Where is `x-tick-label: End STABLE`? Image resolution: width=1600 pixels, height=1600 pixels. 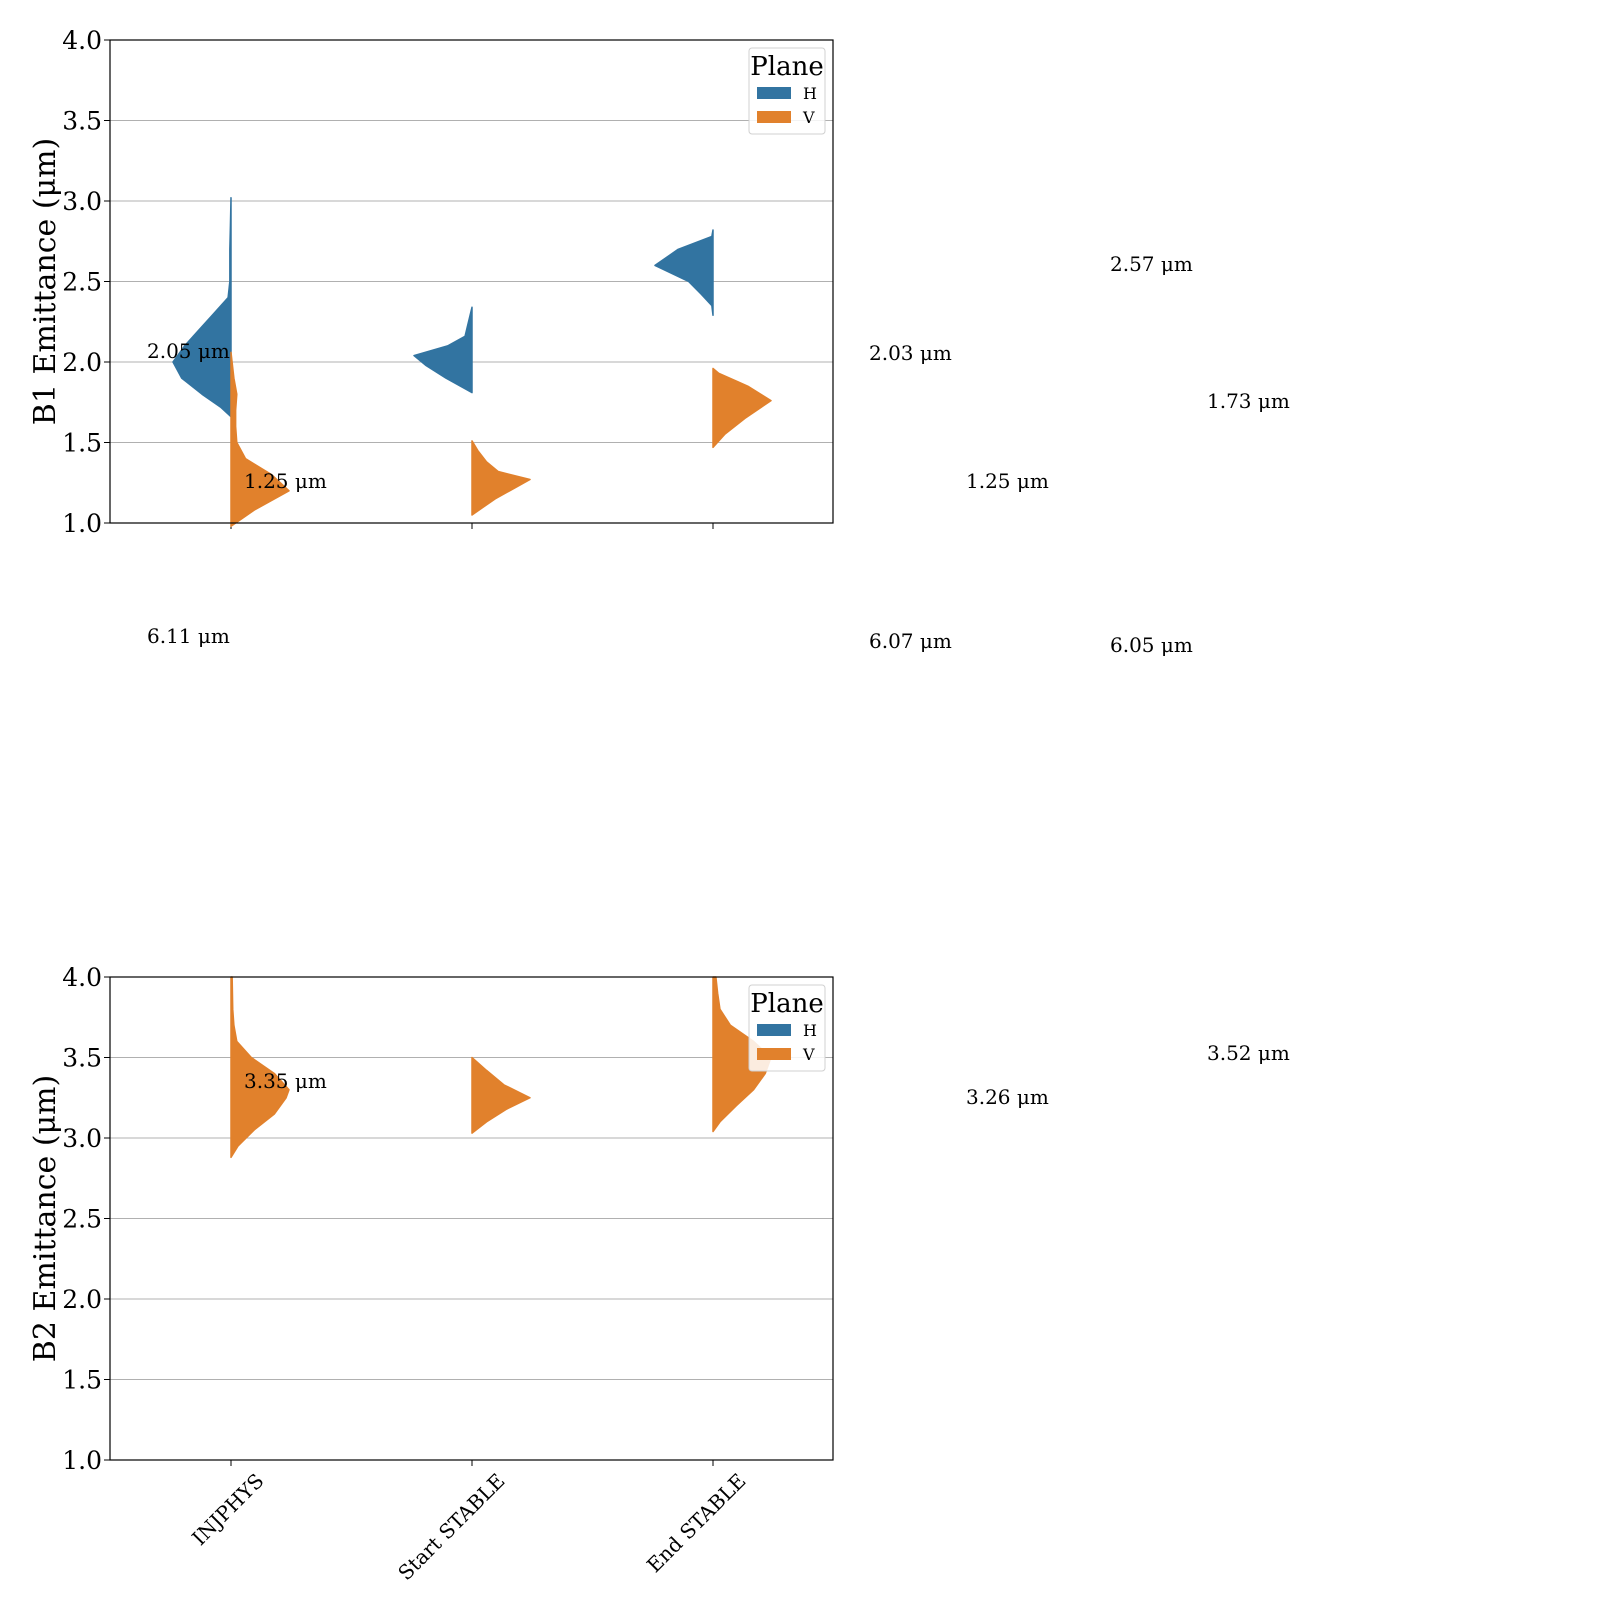
x-tick-label: End STABLE is located at coordinates (696, 1523).